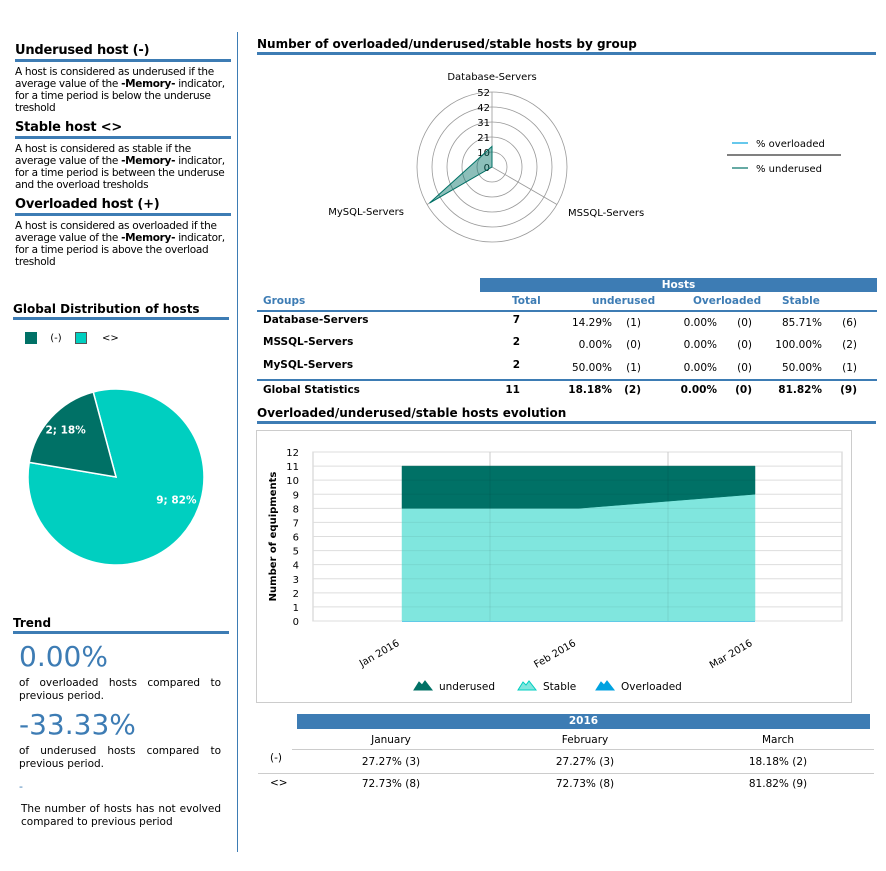  Describe the element at coordinates (591, 323) in the screenshot. I see `cell: 14.29%` at that location.